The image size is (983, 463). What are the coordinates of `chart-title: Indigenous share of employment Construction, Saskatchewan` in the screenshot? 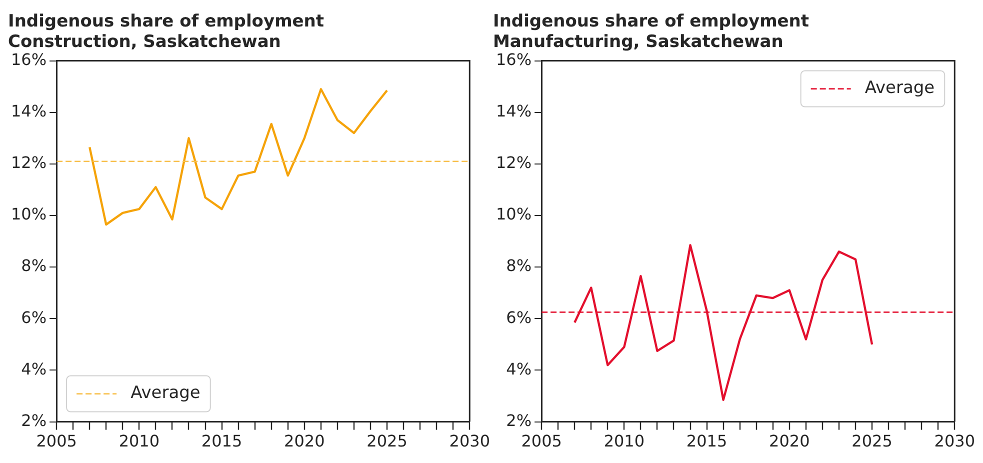 It's located at (166, 32).